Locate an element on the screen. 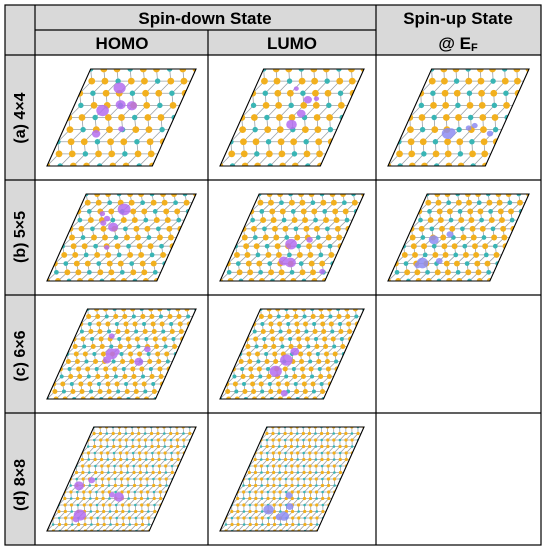 The width and height of the screenshot is (546, 550). panel-c-lumo is located at coordinates (292, 354).